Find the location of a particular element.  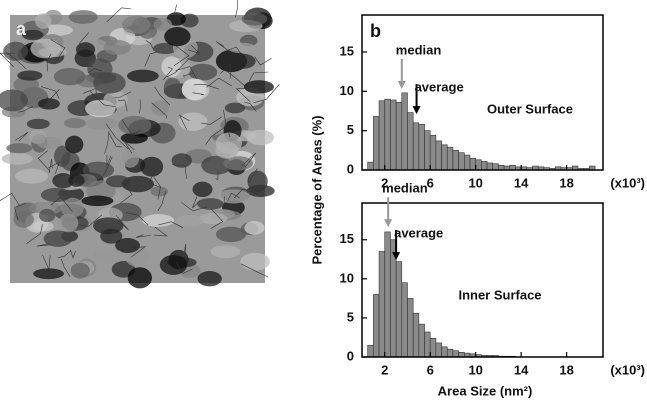

x-axis-label: Area Size (nm²) is located at coordinates (485, 390).